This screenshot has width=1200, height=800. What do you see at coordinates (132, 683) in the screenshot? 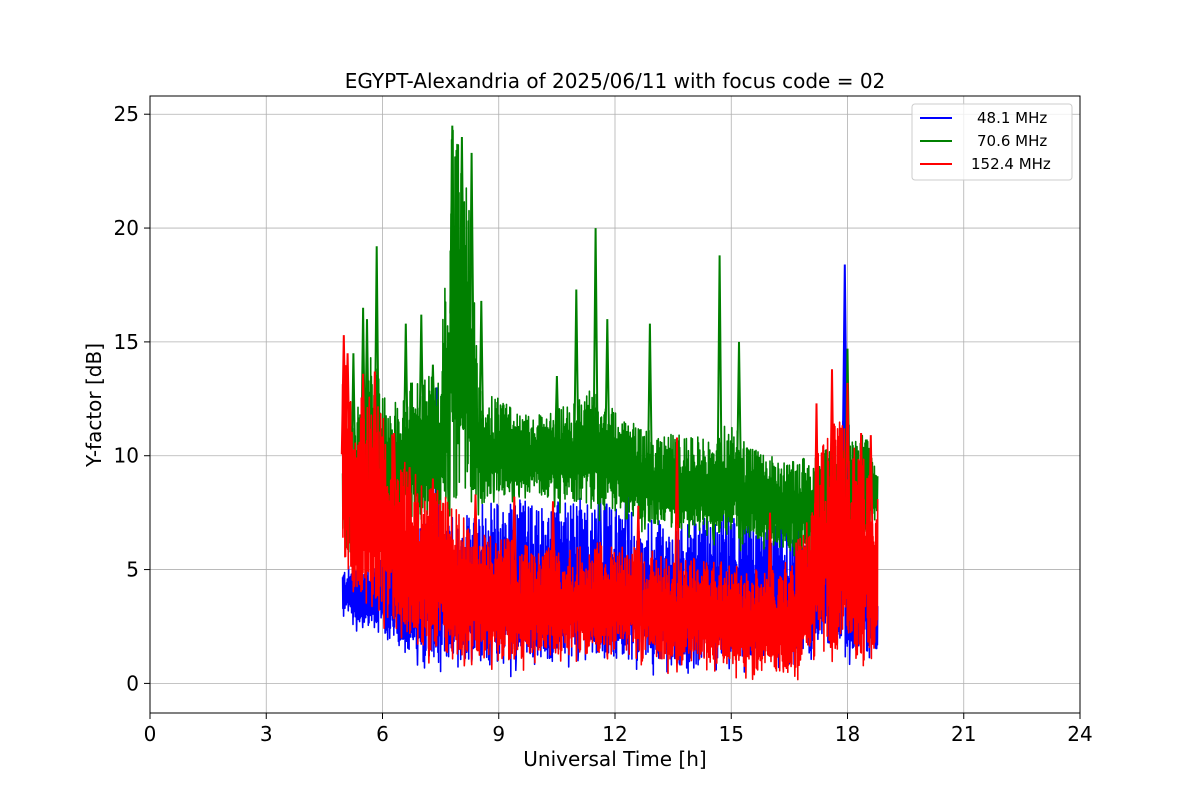
I see `y-tick-label: 0` at bounding box center [132, 683].